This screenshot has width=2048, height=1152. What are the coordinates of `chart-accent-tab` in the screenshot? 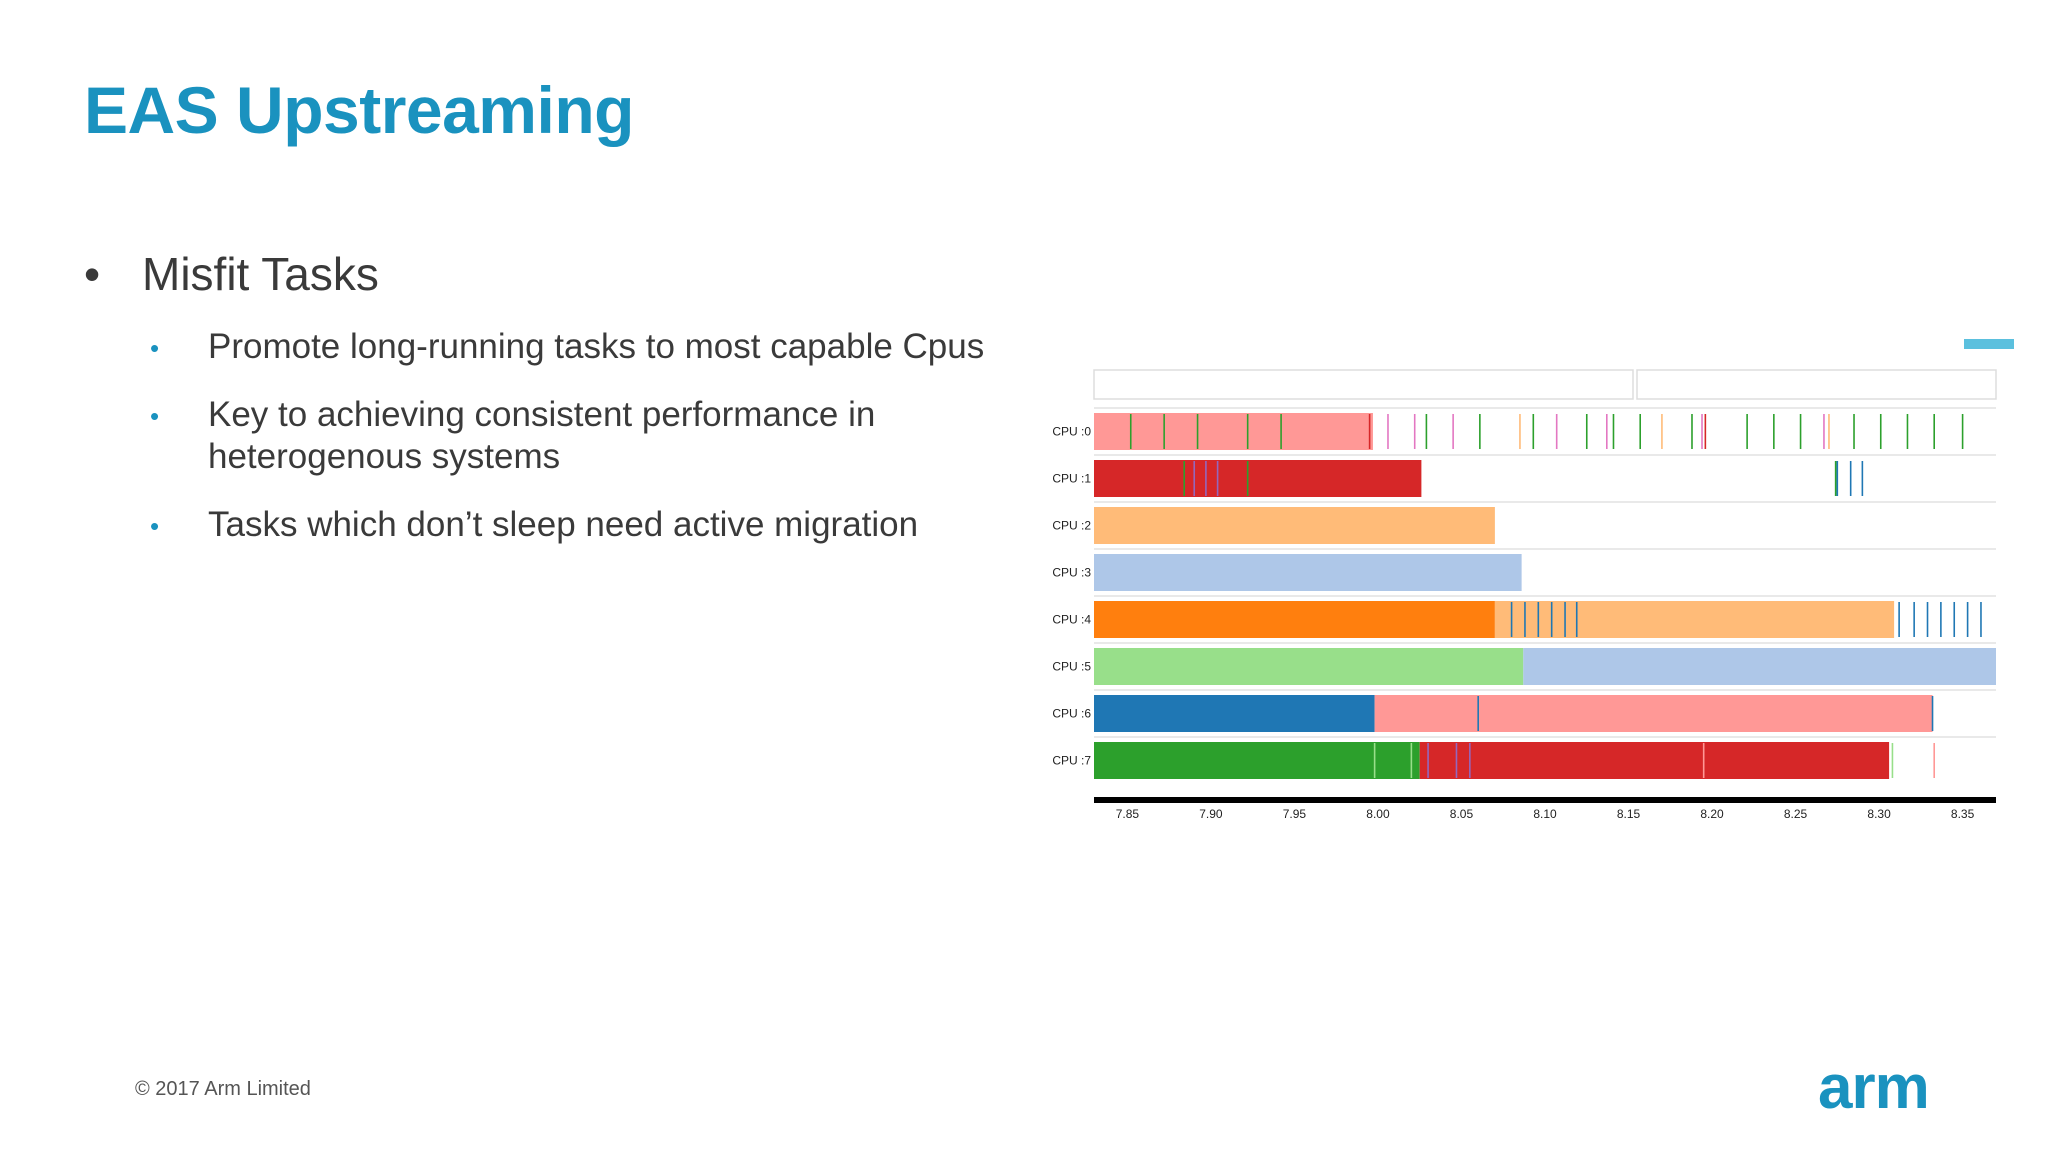 It's located at (1989, 344).